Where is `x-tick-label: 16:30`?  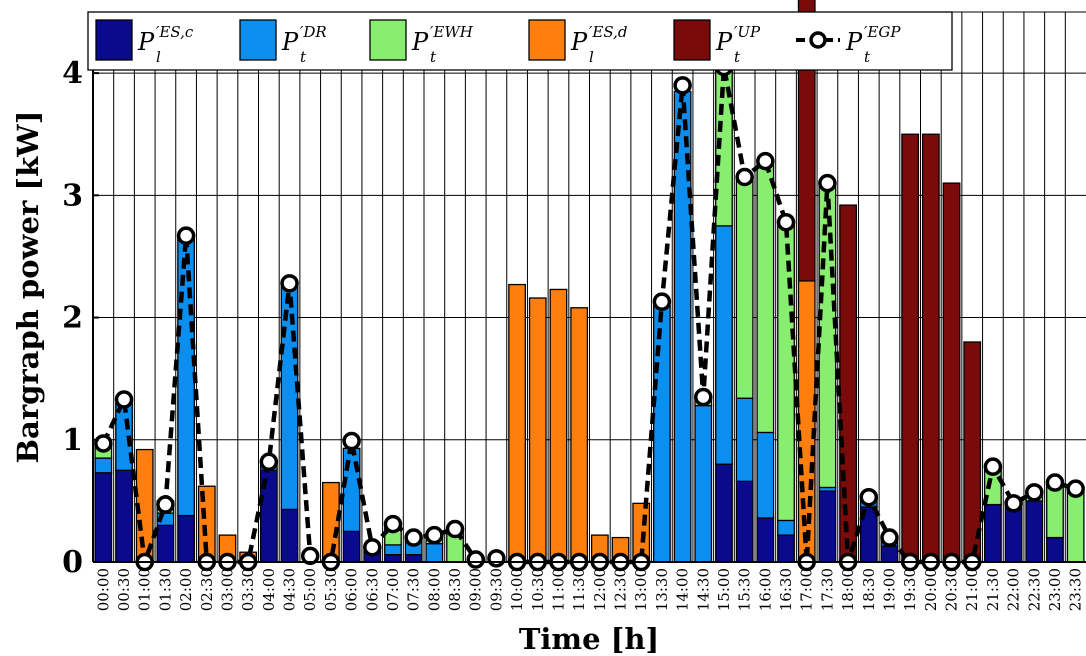 x-tick-label: 16:30 is located at coordinates (786, 589).